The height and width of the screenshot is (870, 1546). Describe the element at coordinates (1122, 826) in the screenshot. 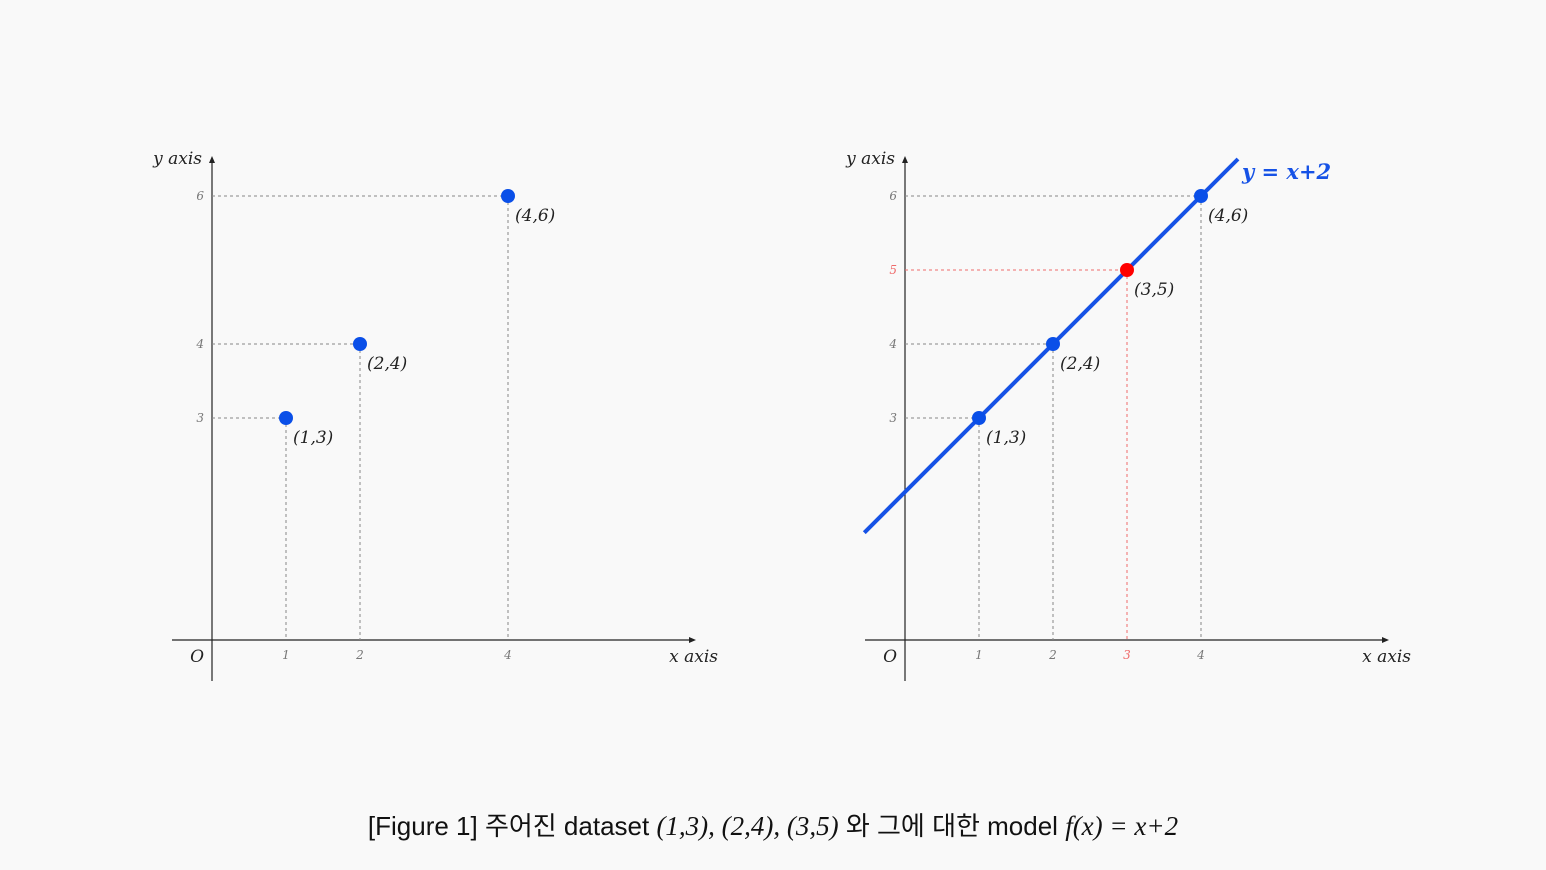

I see `caption-model-math: f(x) = x+2` at that location.